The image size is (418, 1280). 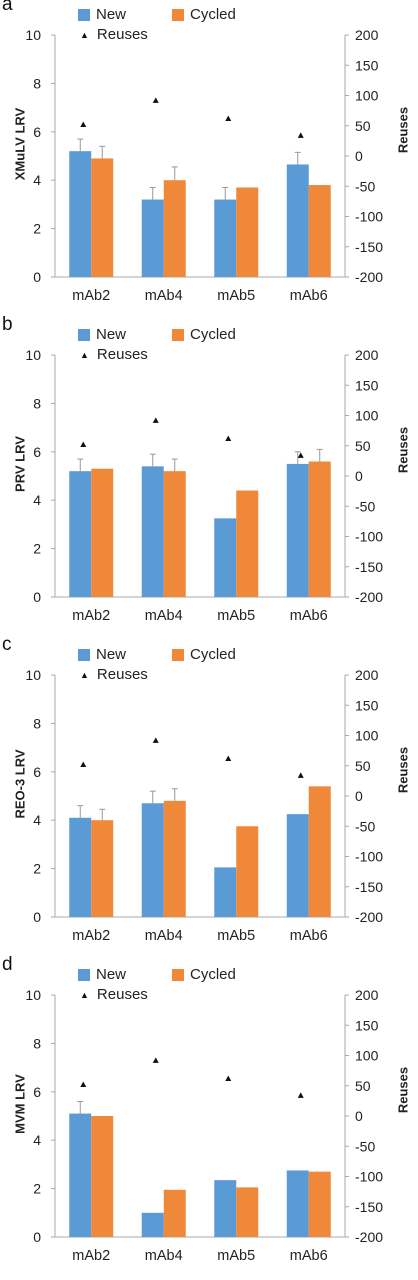 I want to click on bar-cycled-mAb6, so click(x=319, y=851).